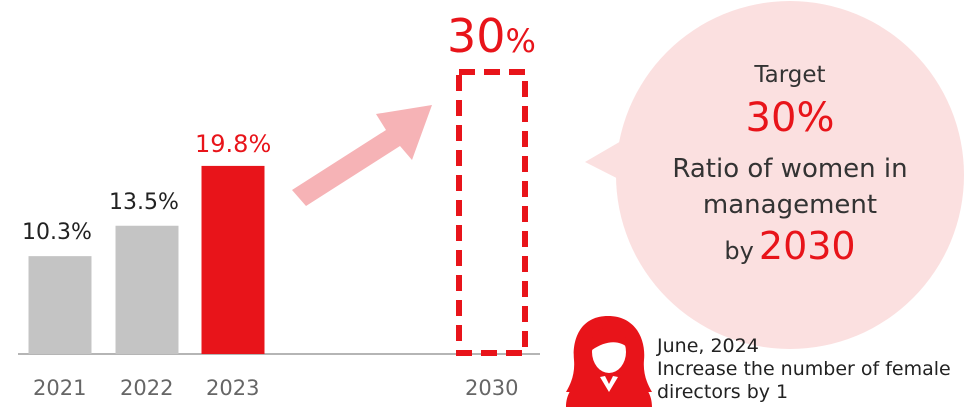 This screenshot has height=407, width=966. What do you see at coordinates (233, 143) in the screenshot?
I see `value-label-2023: 19.8%` at bounding box center [233, 143].